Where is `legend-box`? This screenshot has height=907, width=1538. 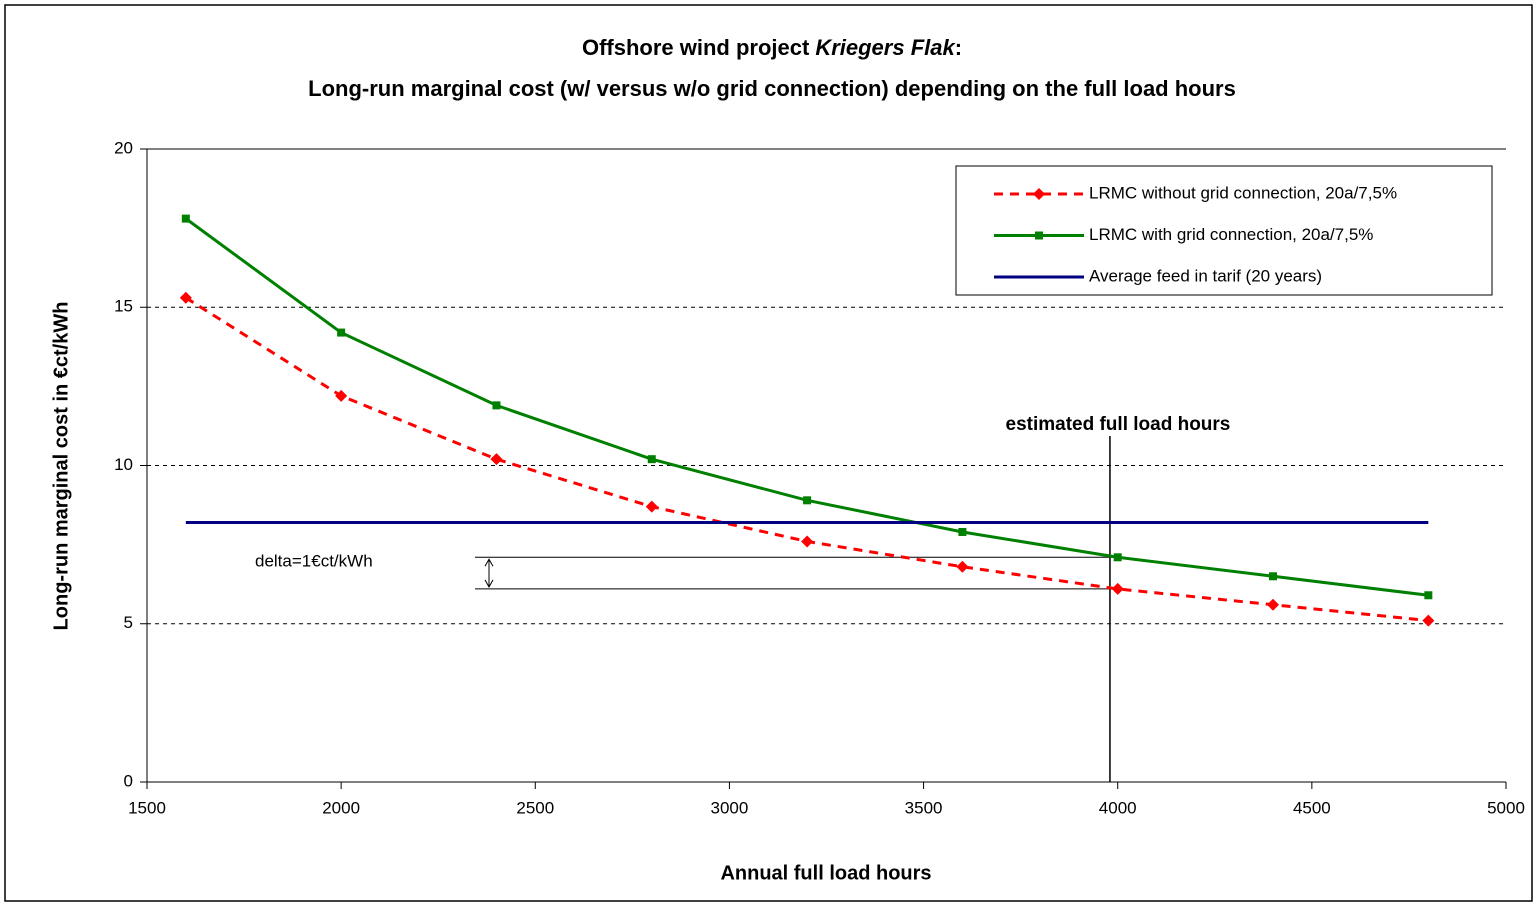
legend-box is located at coordinates (1224, 230).